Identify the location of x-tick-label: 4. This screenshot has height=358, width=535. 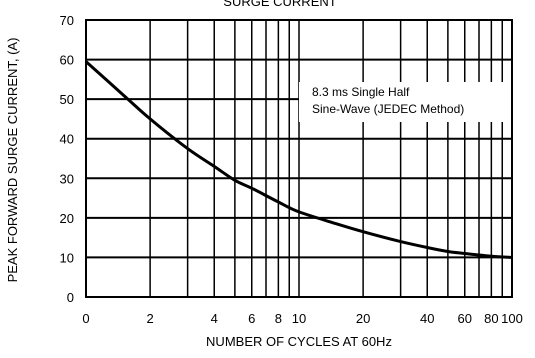
(214, 318).